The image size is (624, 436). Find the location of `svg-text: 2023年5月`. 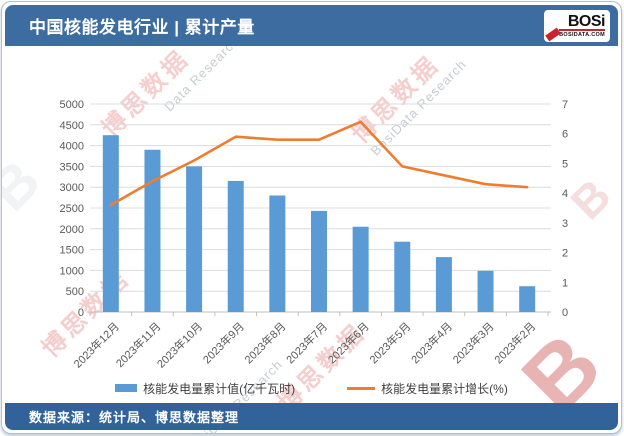

svg-text: 2023年5月 is located at coordinates (389, 342).